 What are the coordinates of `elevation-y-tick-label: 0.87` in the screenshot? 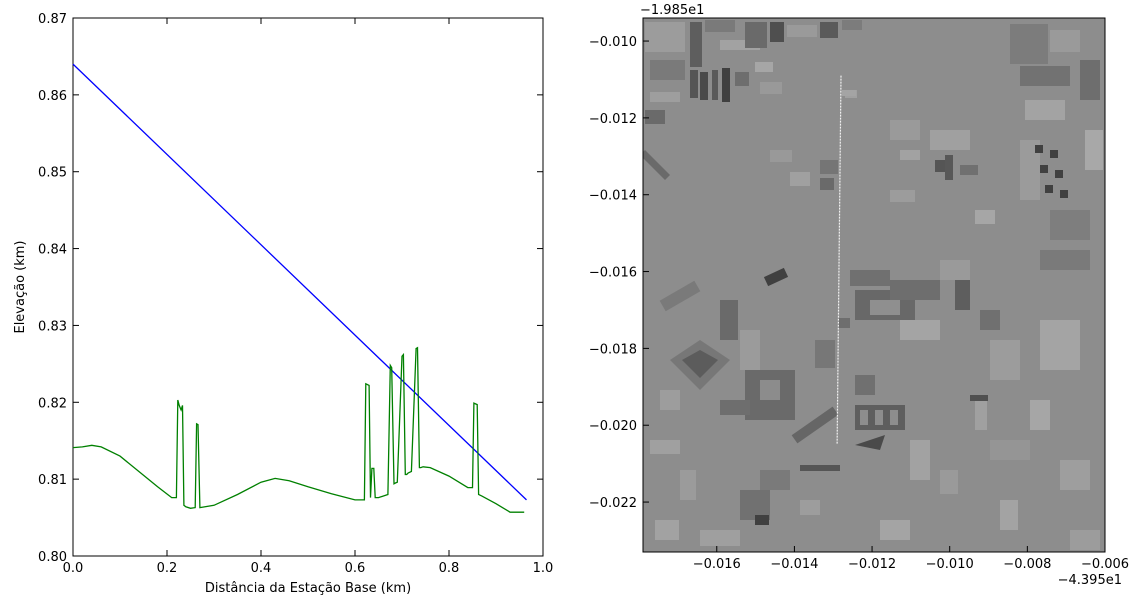 It's located at (52, 19).